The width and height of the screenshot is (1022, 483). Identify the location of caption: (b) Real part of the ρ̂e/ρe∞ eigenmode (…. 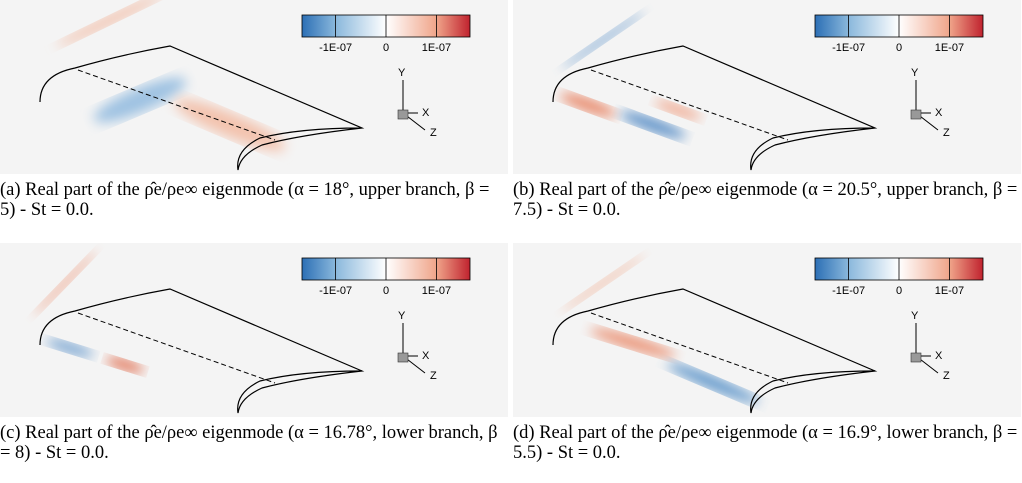
(765, 200).